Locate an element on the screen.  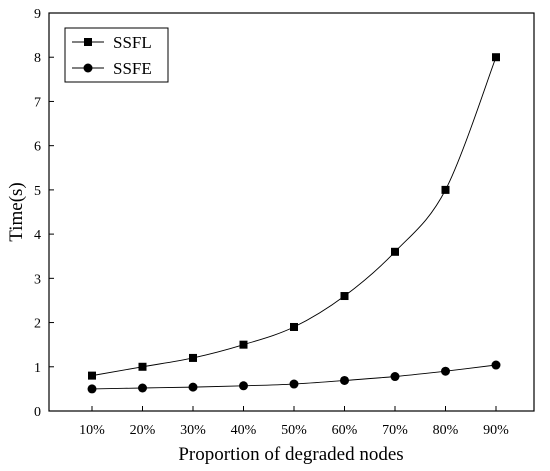
y-tick-label: 7 is located at coordinates (37, 102).